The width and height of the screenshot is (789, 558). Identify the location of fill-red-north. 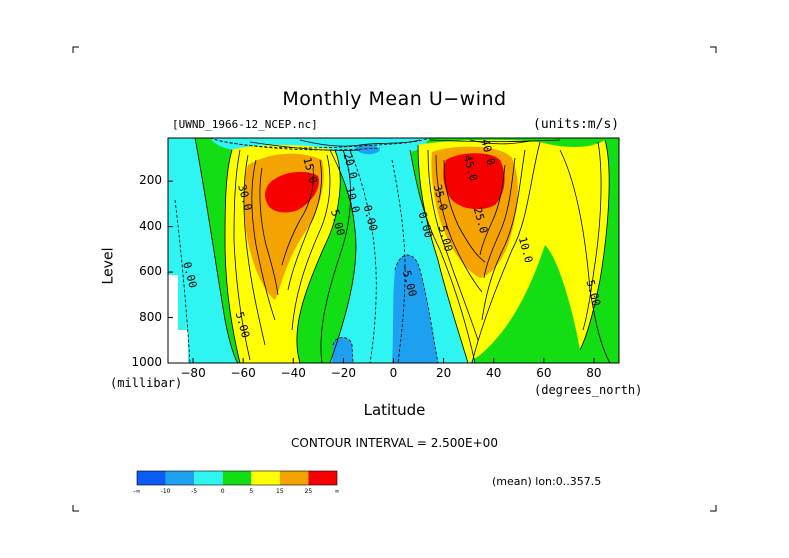
(474, 181).